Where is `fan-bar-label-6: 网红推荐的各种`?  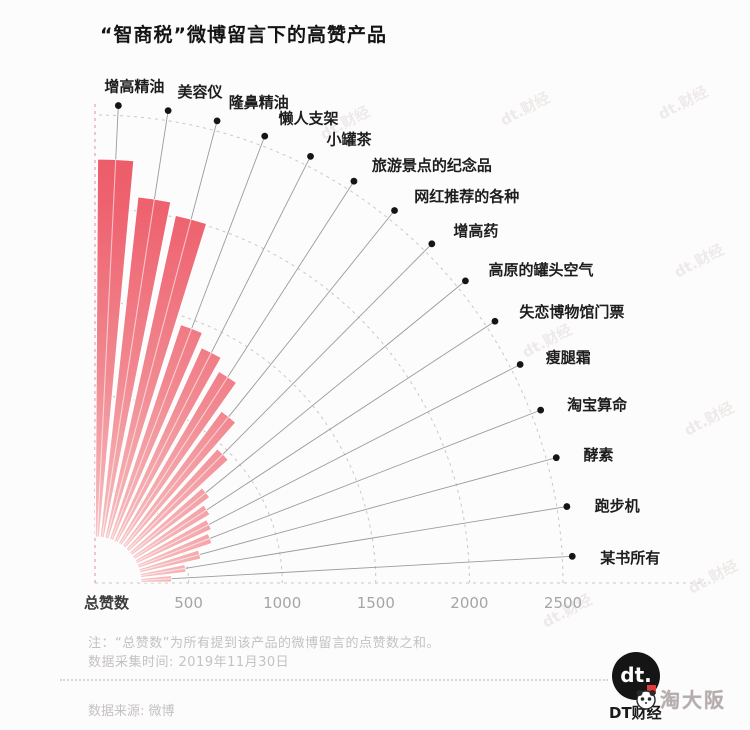
fan-bar-label-6: 网红推荐的各种 is located at coordinates (466, 196).